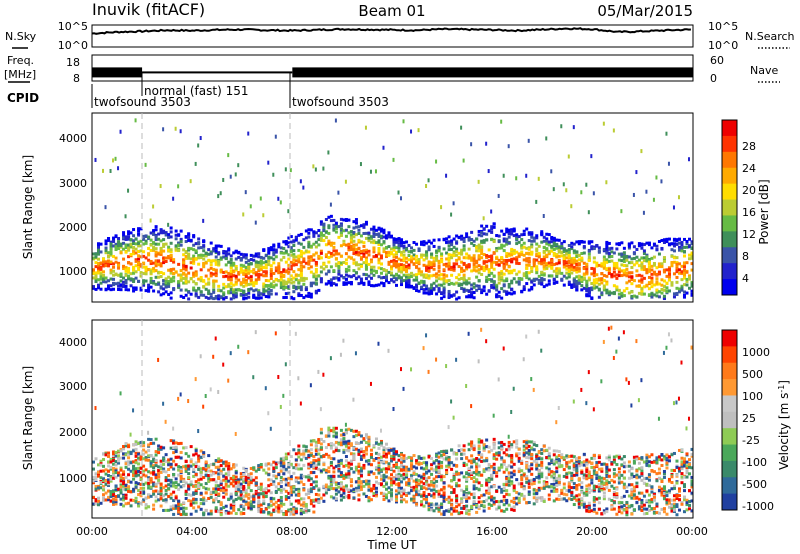 The width and height of the screenshot is (800, 554). What do you see at coordinates (73, 138) in the screenshot?
I see `power-ytick-4000: 4000` at bounding box center [73, 138].